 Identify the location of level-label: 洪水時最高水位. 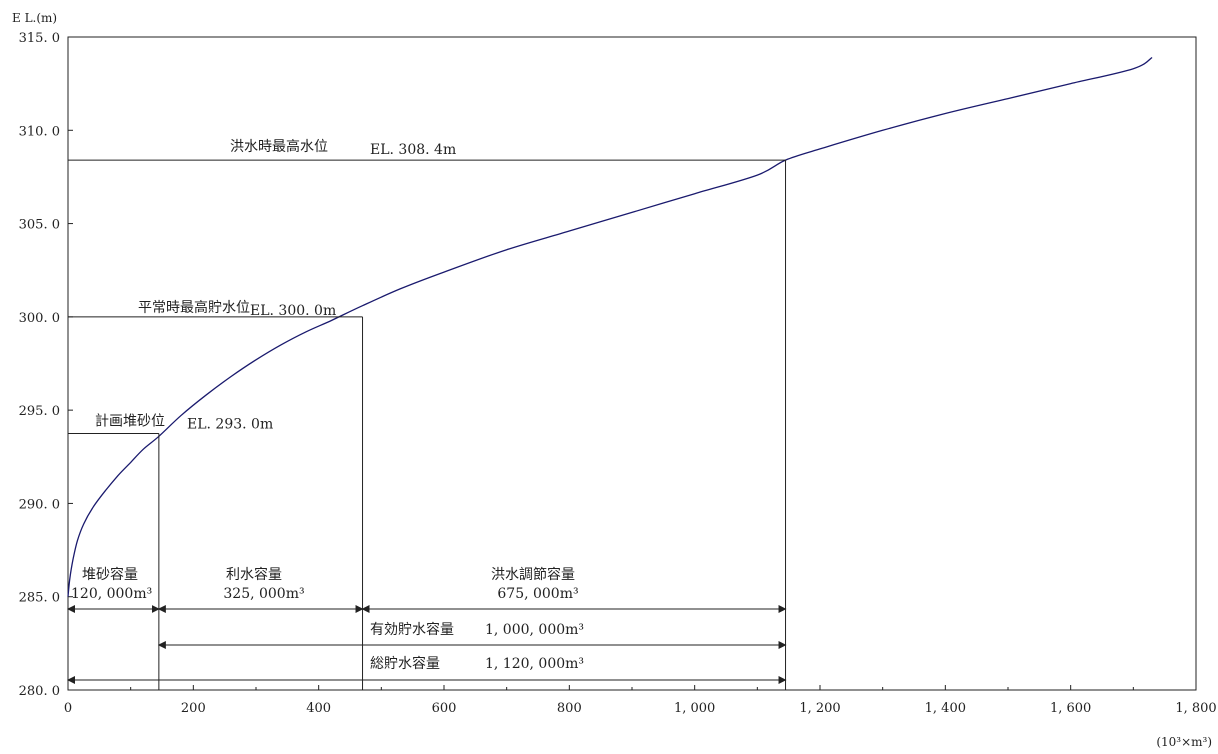
(279, 146).